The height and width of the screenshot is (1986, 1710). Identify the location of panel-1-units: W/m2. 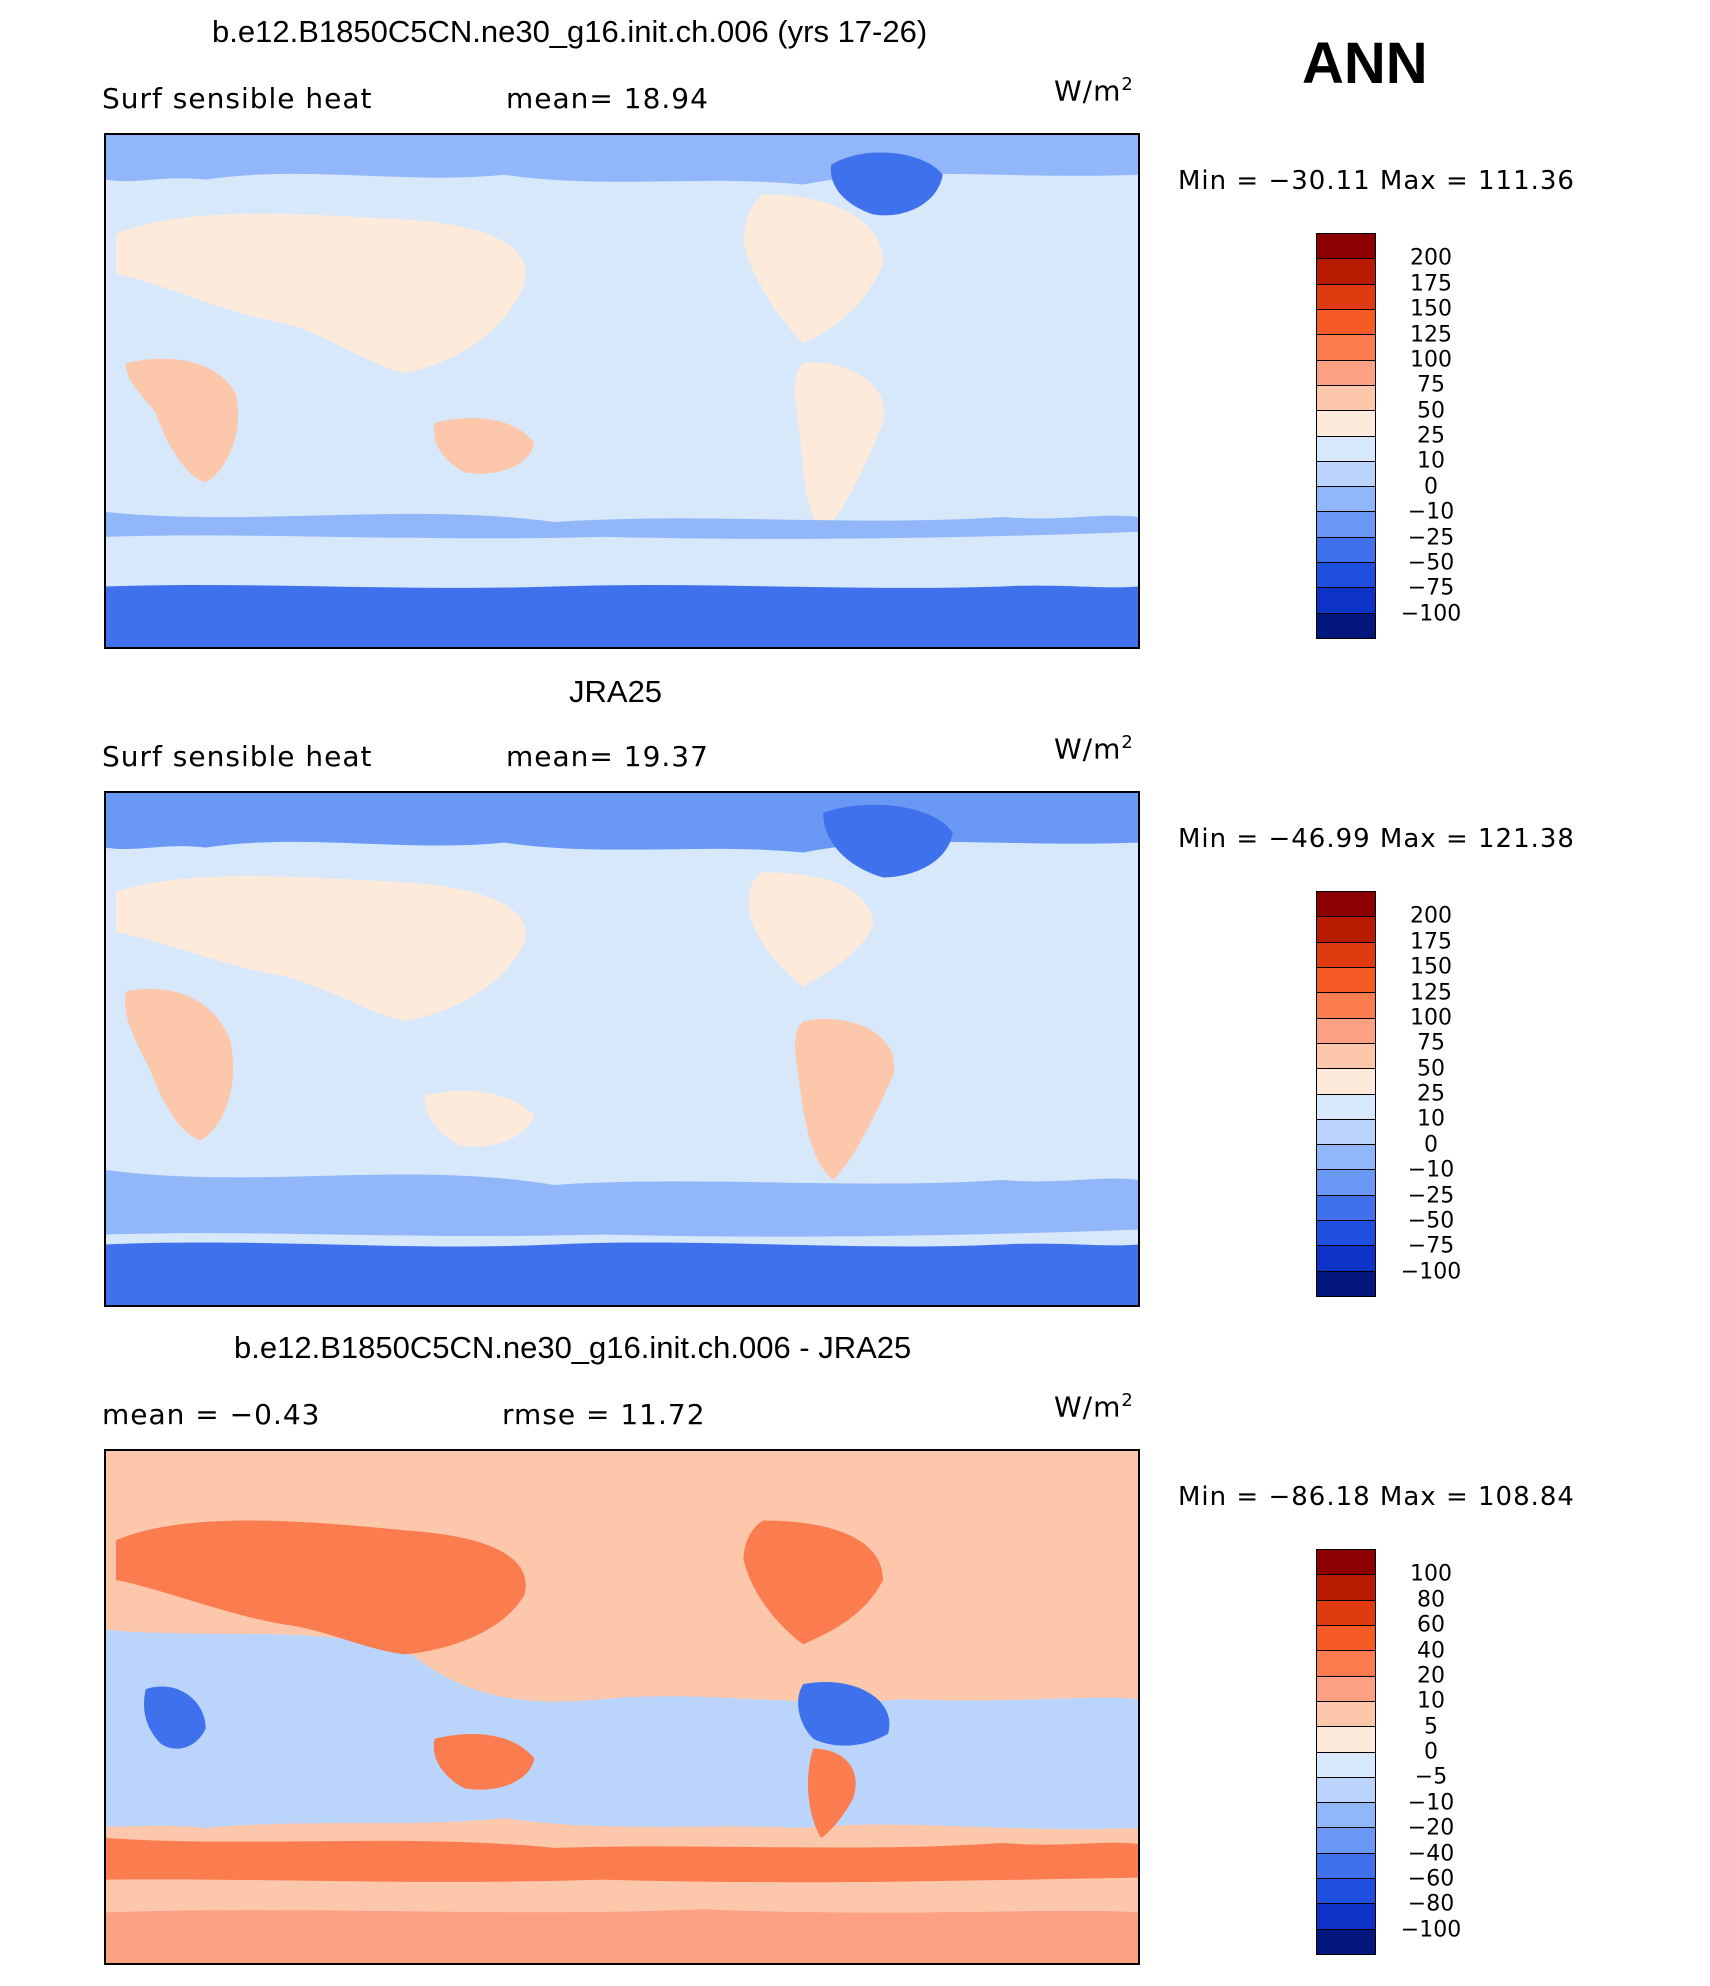
(1094, 91).